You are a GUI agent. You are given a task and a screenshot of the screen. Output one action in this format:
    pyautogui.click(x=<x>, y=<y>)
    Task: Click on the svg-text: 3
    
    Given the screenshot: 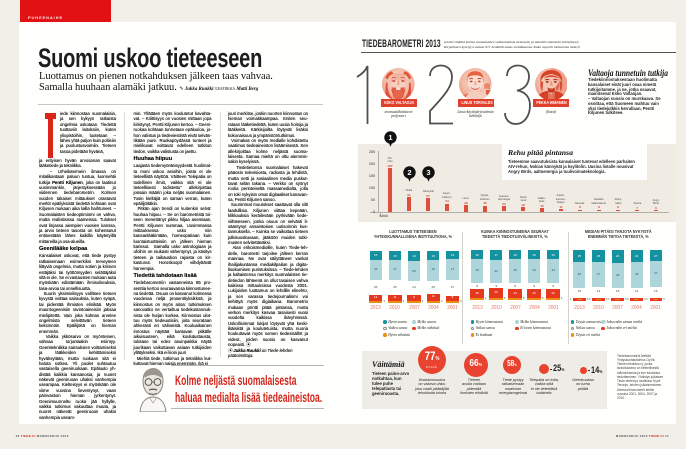 What is the action you would take?
    pyautogui.click(x=428, y=172)
    